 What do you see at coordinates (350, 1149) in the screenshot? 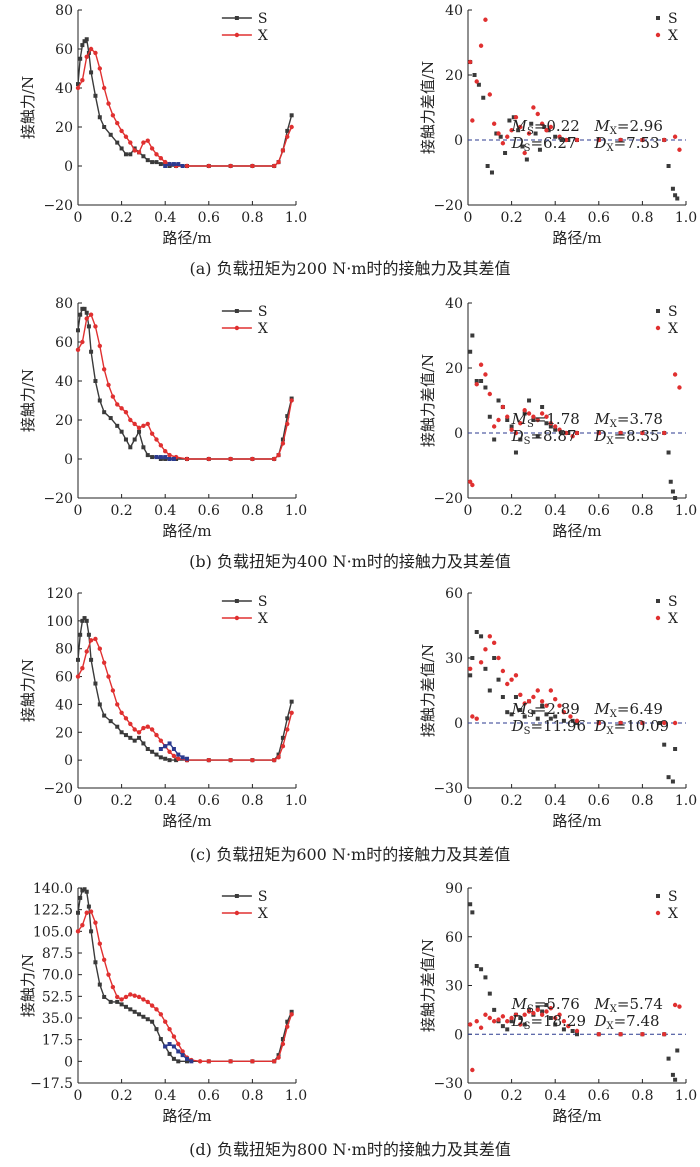
I see `caption-d: (d) 负载扭矩为800 N·m时的接触力及其差值` at bounding box center [350, 1149].